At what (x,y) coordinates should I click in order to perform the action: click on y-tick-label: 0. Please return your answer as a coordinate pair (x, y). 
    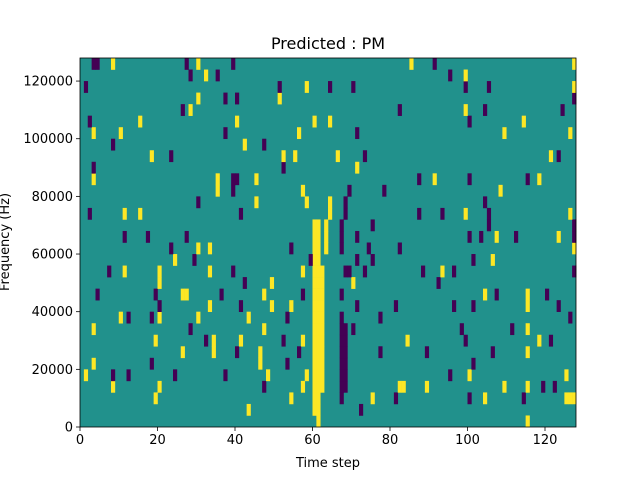
    Looking at the image, I should click on (69, 428).